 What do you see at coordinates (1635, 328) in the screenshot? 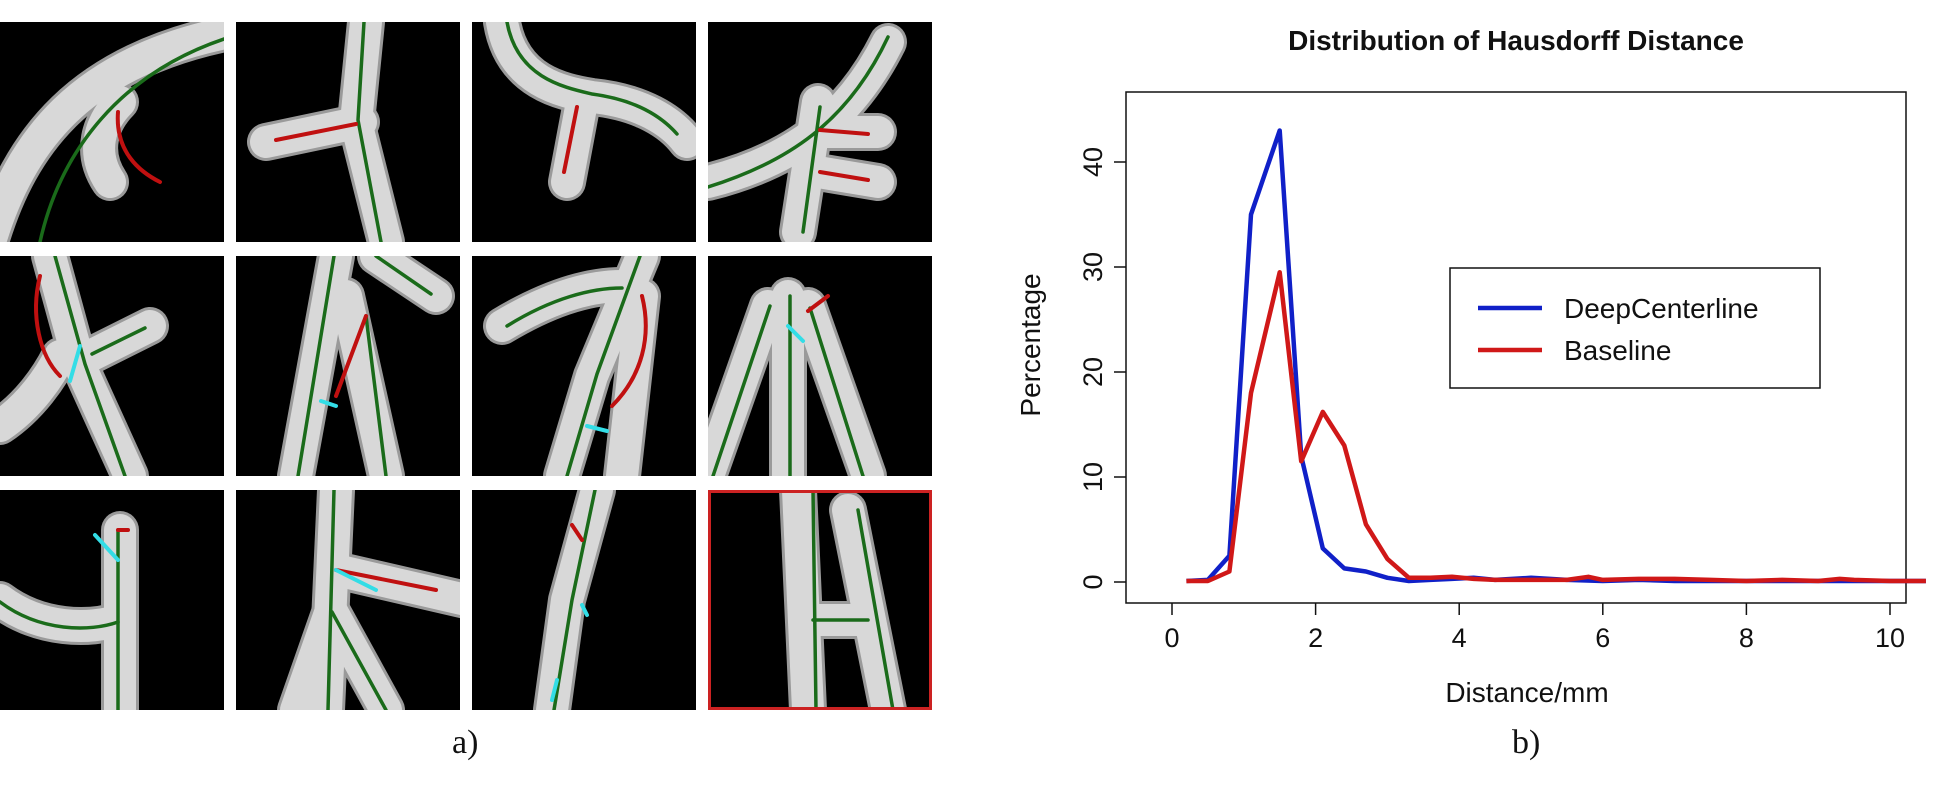
I see `legend-box` at bounding box center [1635, 328].